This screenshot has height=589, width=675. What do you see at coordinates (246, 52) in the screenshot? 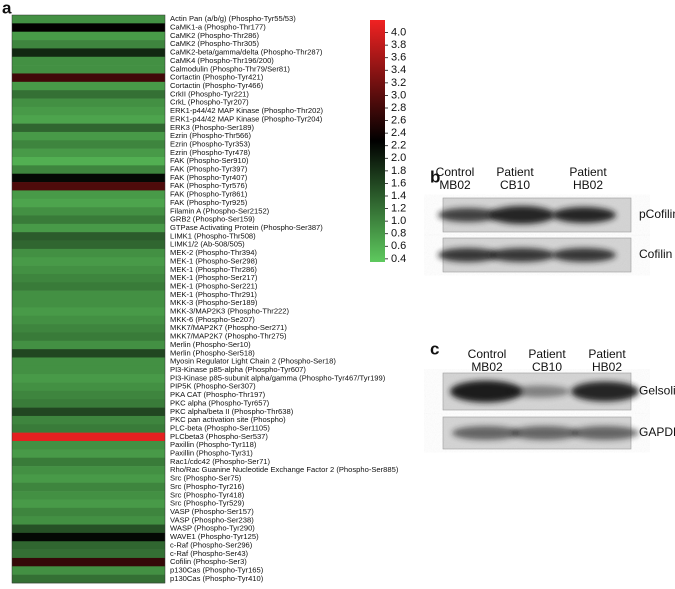
I see `row-label: CaMK2-beta/gamma/delta (Phospho-Thr287)` at bounding box center [246, 52].